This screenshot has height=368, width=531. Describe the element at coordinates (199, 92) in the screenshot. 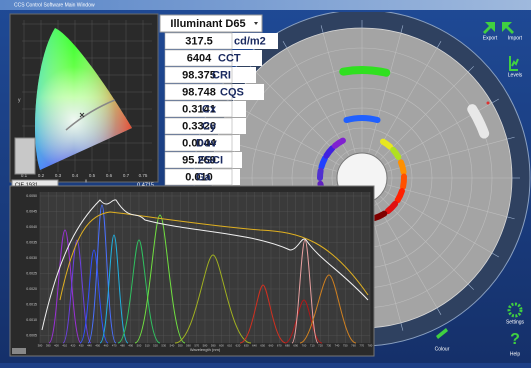

I see `readout-value: 98.748` at that location.